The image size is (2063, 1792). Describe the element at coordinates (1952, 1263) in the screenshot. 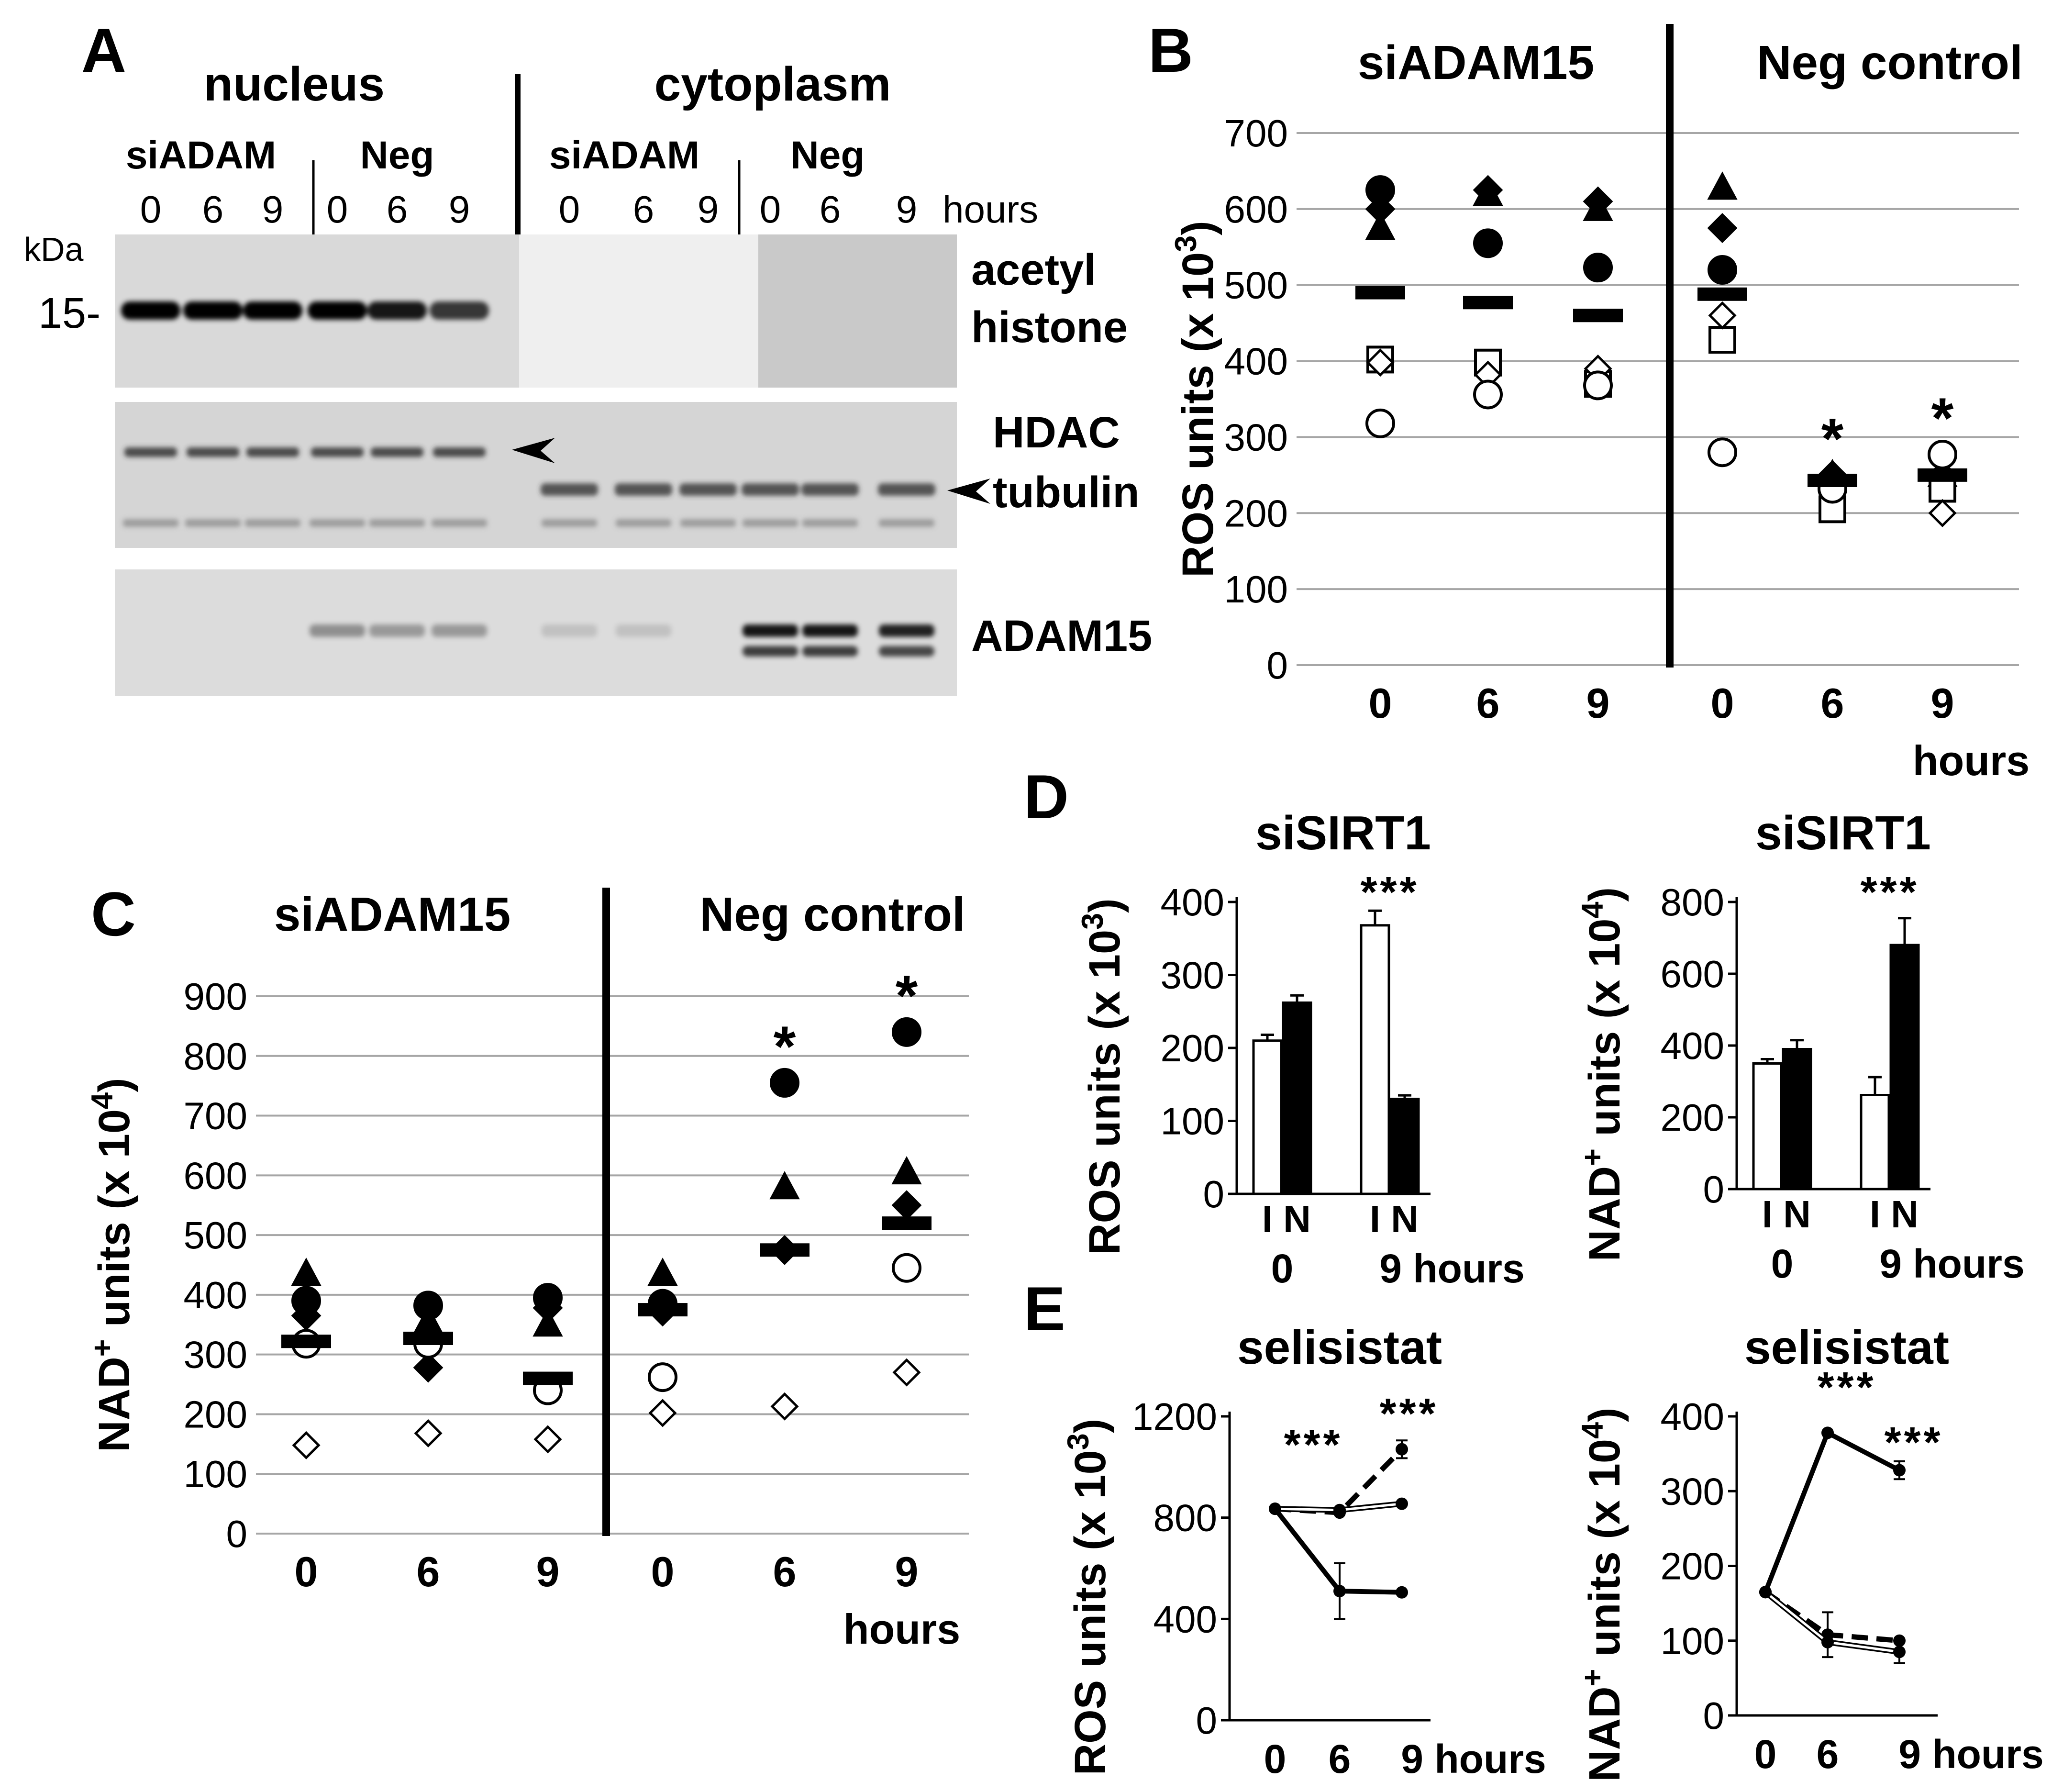

I see `group-label: 9 hours` at that location.